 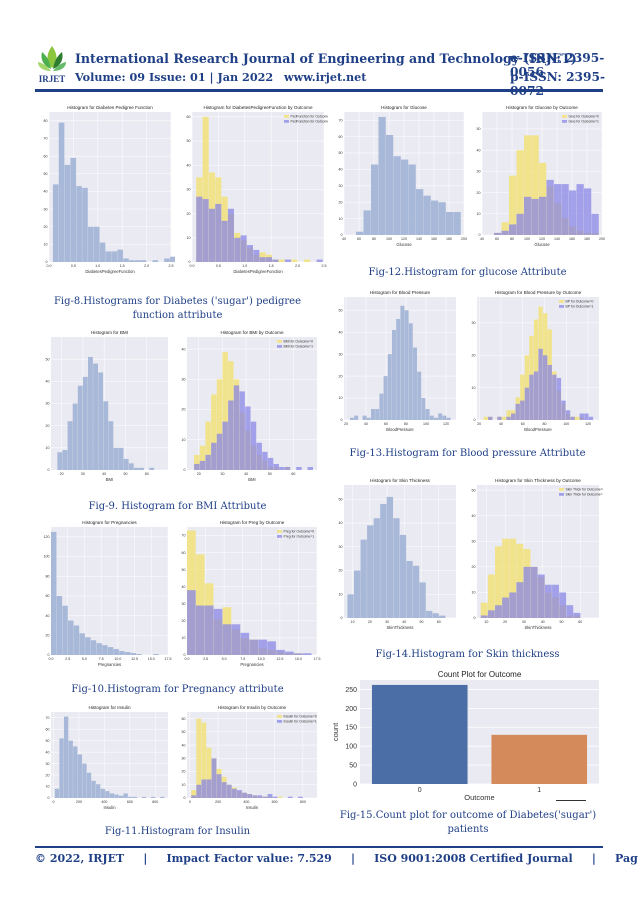 What do you see at coordinates (297, 266) in the screenshot?
I see `x-tick-label: 2.0` at bounding box center [297, 266].